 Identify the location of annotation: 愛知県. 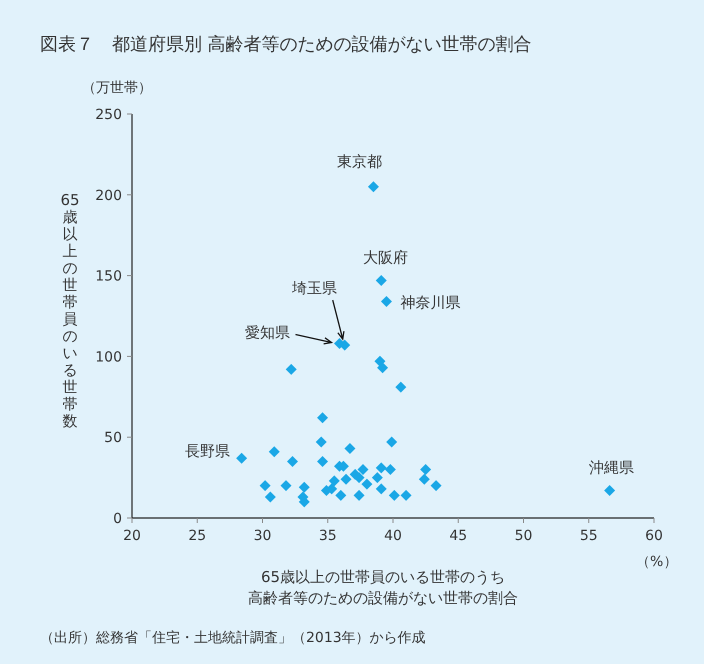
(267, 332).